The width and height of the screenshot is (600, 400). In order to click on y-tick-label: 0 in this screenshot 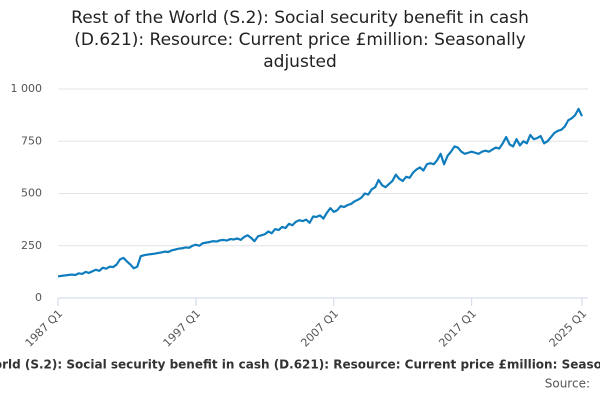, I will do `click(38, 297)`.